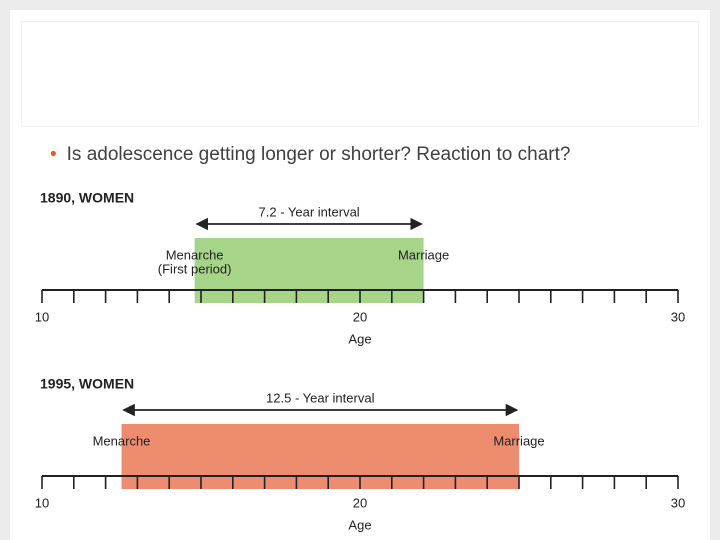 This screenshot has height=540, width=720. Describe the element at coordinates (87, 198) in the screenshot. I see `chart-title: 1890, WOMEN` at that location.